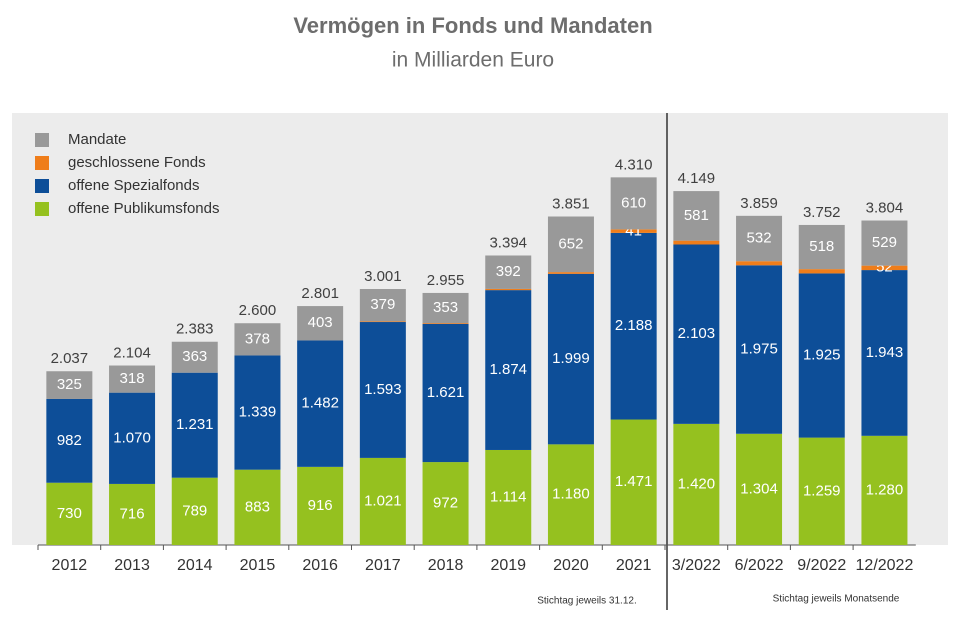 The image size is (960, 626). I want to click on data-label: 972, so click(445, 503).